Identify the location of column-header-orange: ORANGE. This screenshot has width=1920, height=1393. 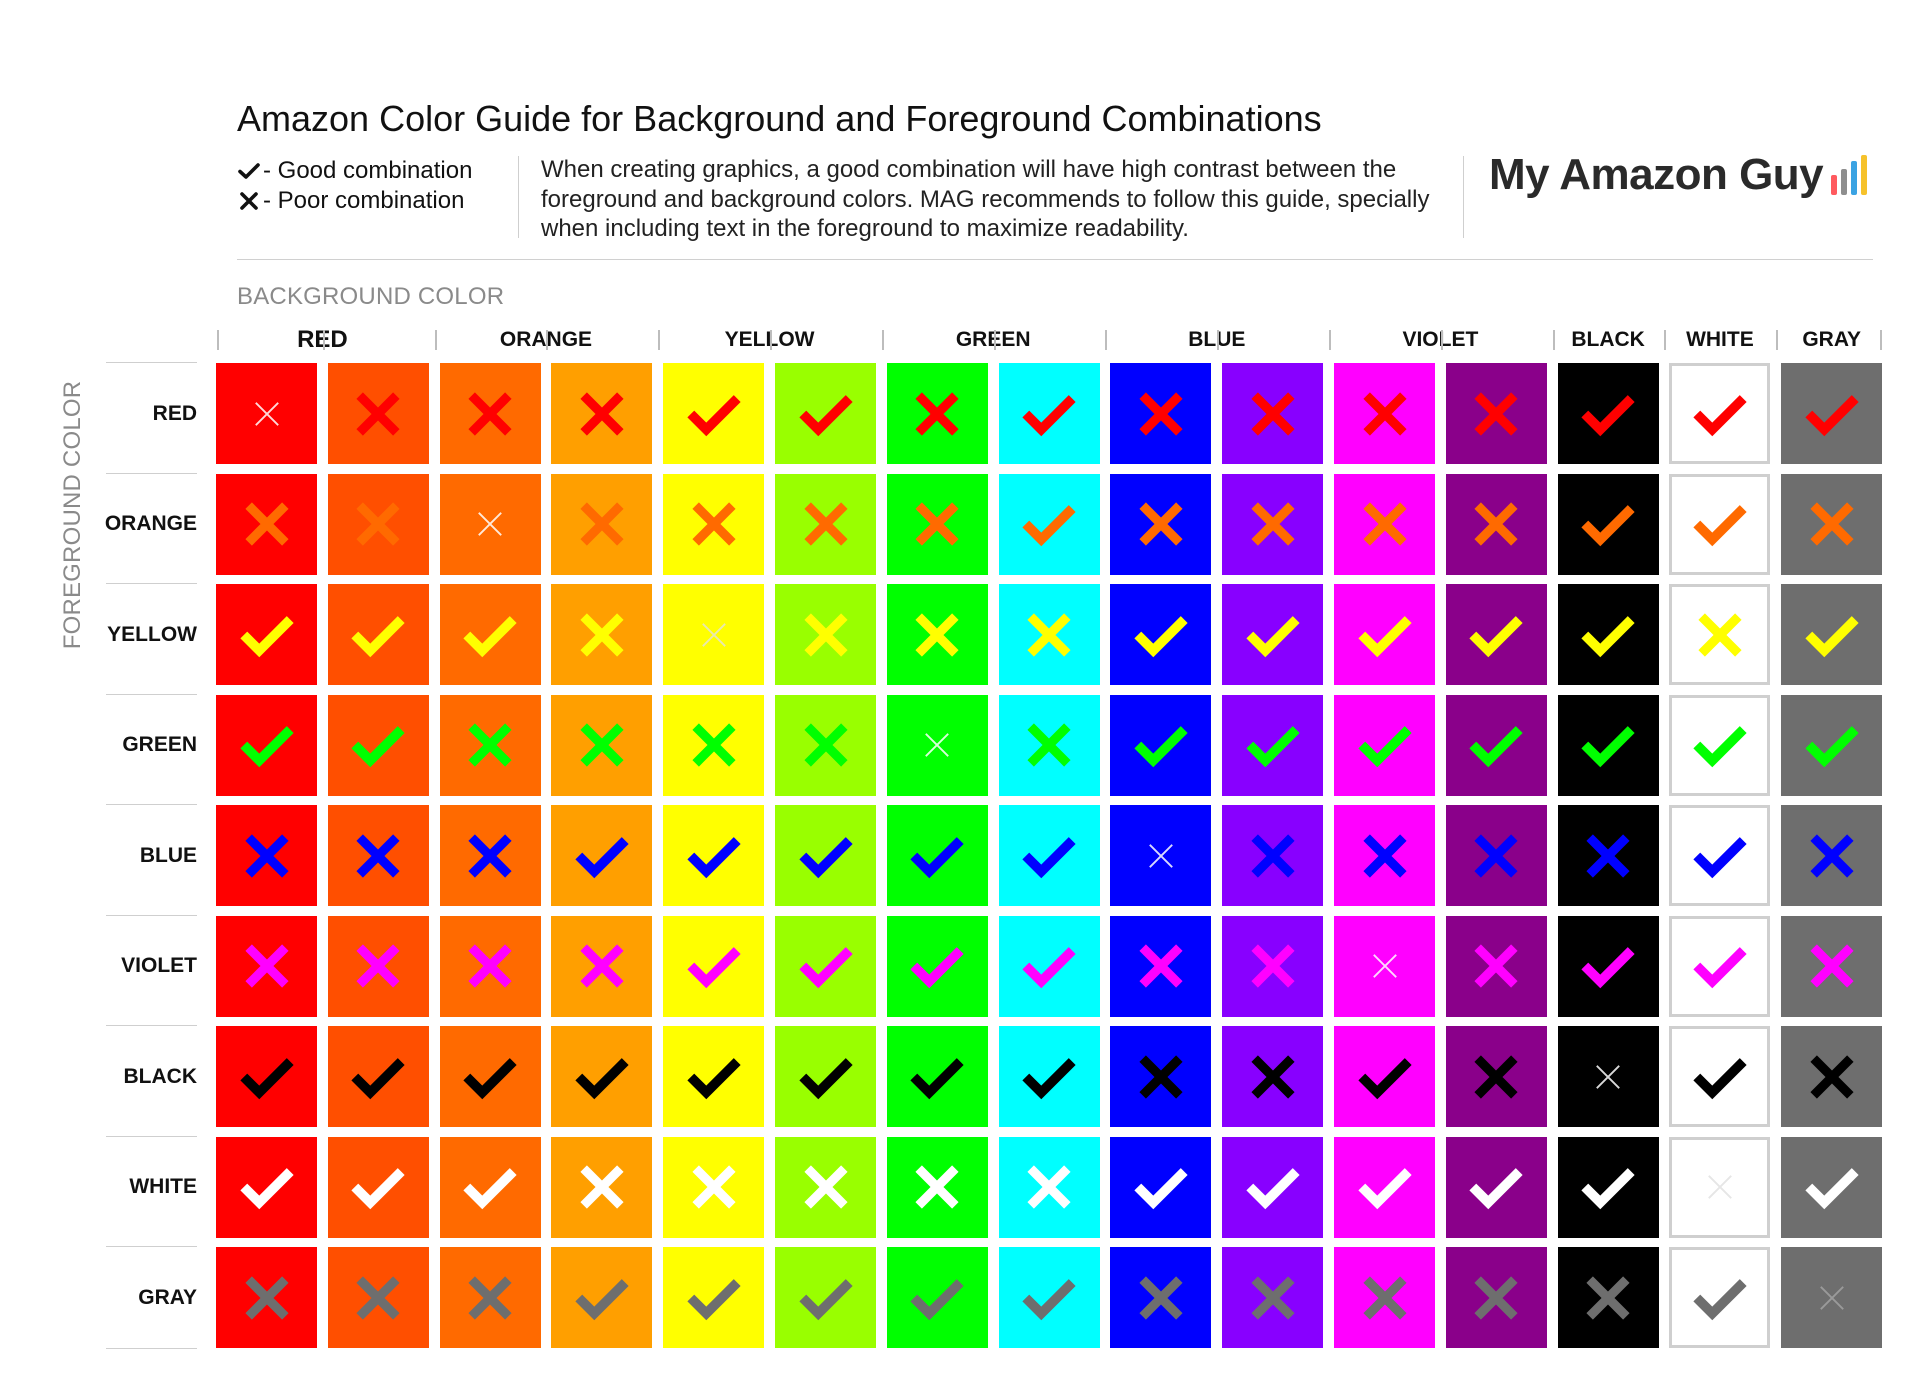
(546, 340).